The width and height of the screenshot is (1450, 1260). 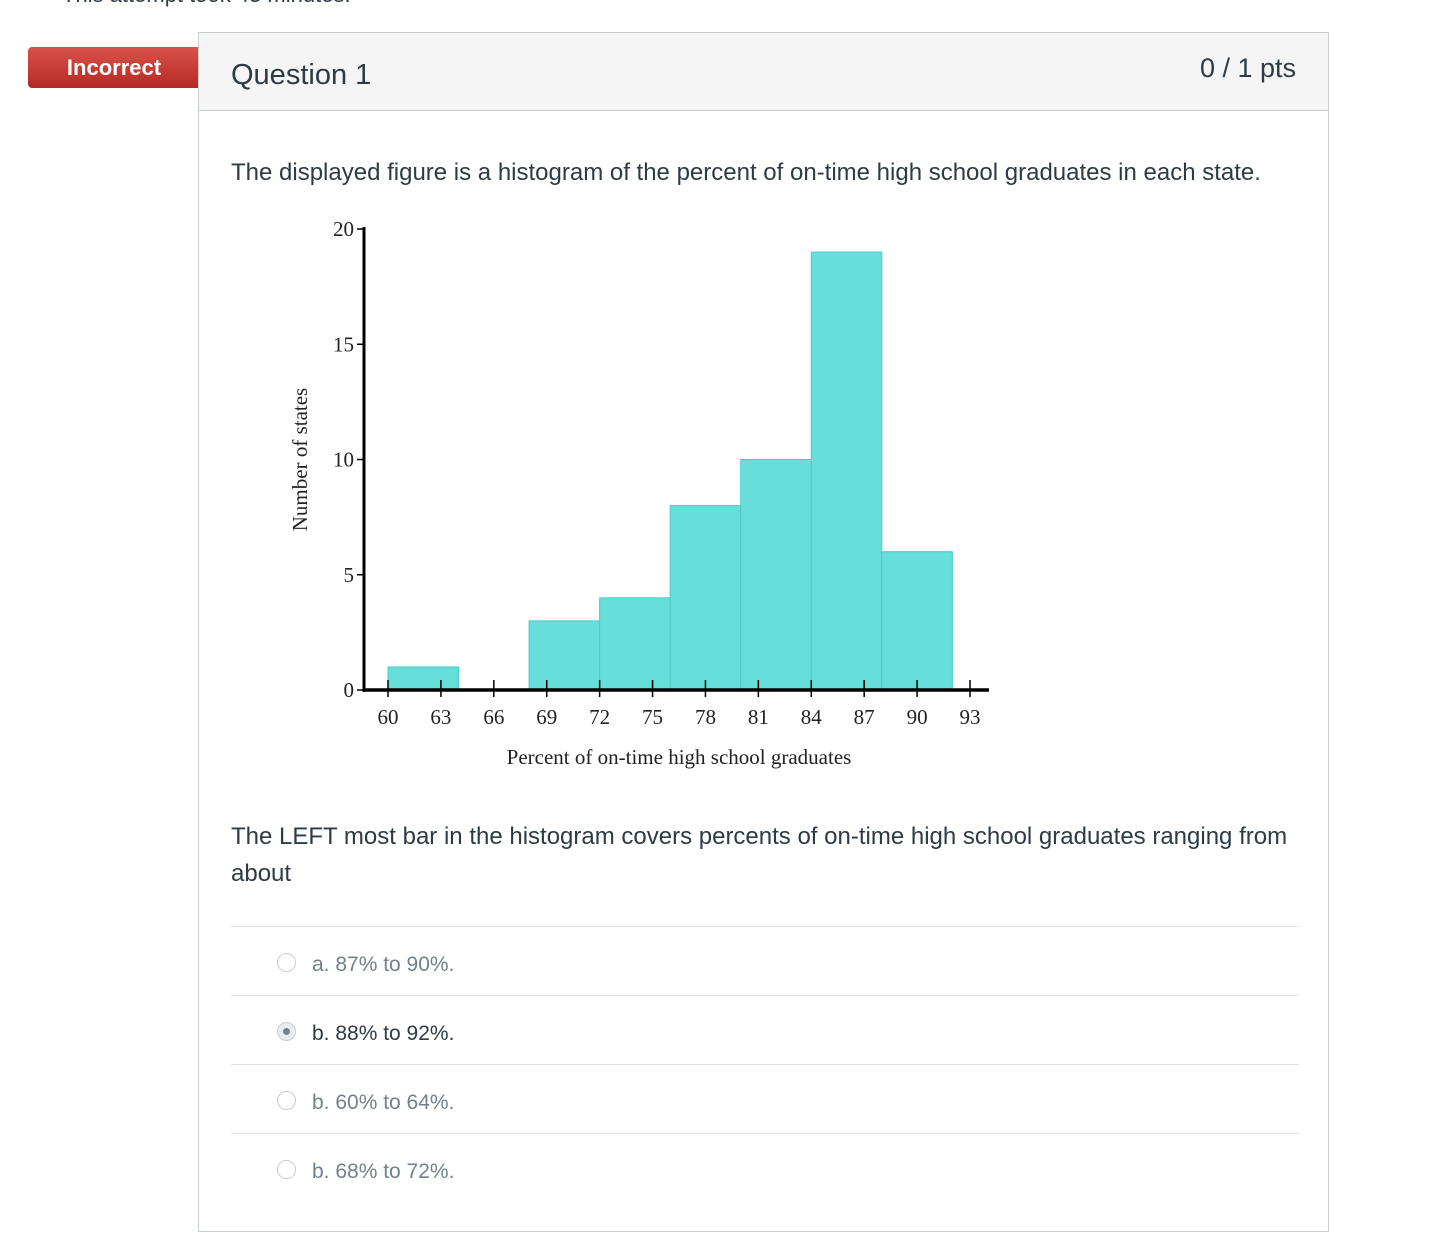 I want to click on x-tick-label: 90, so click(x=917, y=717).